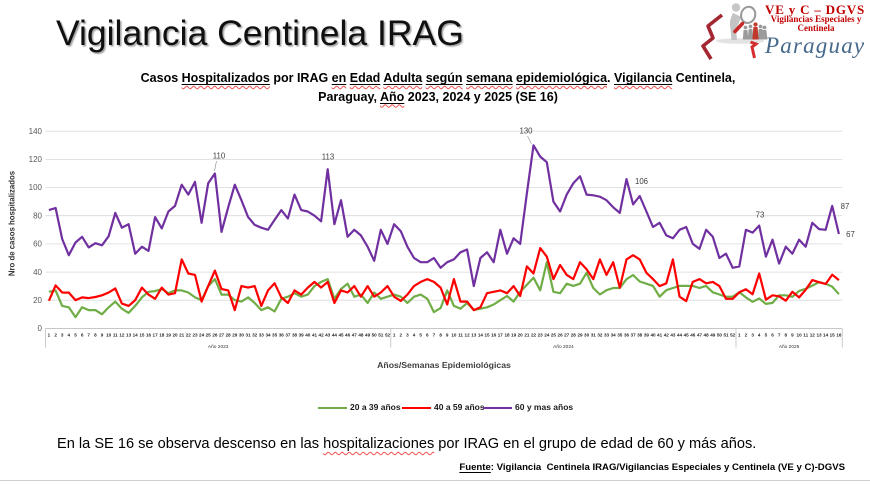 Image resolution: width=870 pixels, height=484 pixels. What do you see at coordinates (202, 334) in the screenshot?
I see `svg-text: 24` at bounding box center [202, 334].